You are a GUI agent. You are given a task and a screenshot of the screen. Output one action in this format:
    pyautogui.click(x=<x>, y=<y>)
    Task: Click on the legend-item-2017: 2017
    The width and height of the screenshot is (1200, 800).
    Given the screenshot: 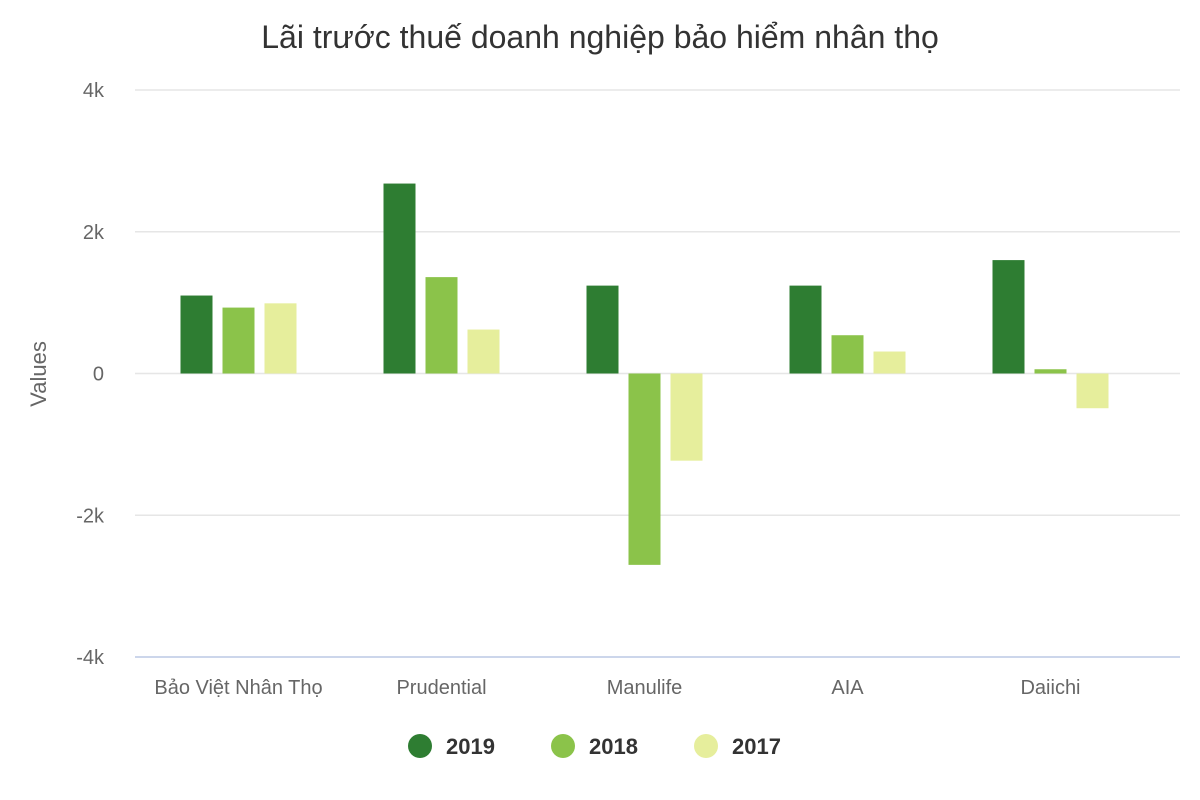 What is the action you would take?
    pyautogui.click(x=737, y=746)
    